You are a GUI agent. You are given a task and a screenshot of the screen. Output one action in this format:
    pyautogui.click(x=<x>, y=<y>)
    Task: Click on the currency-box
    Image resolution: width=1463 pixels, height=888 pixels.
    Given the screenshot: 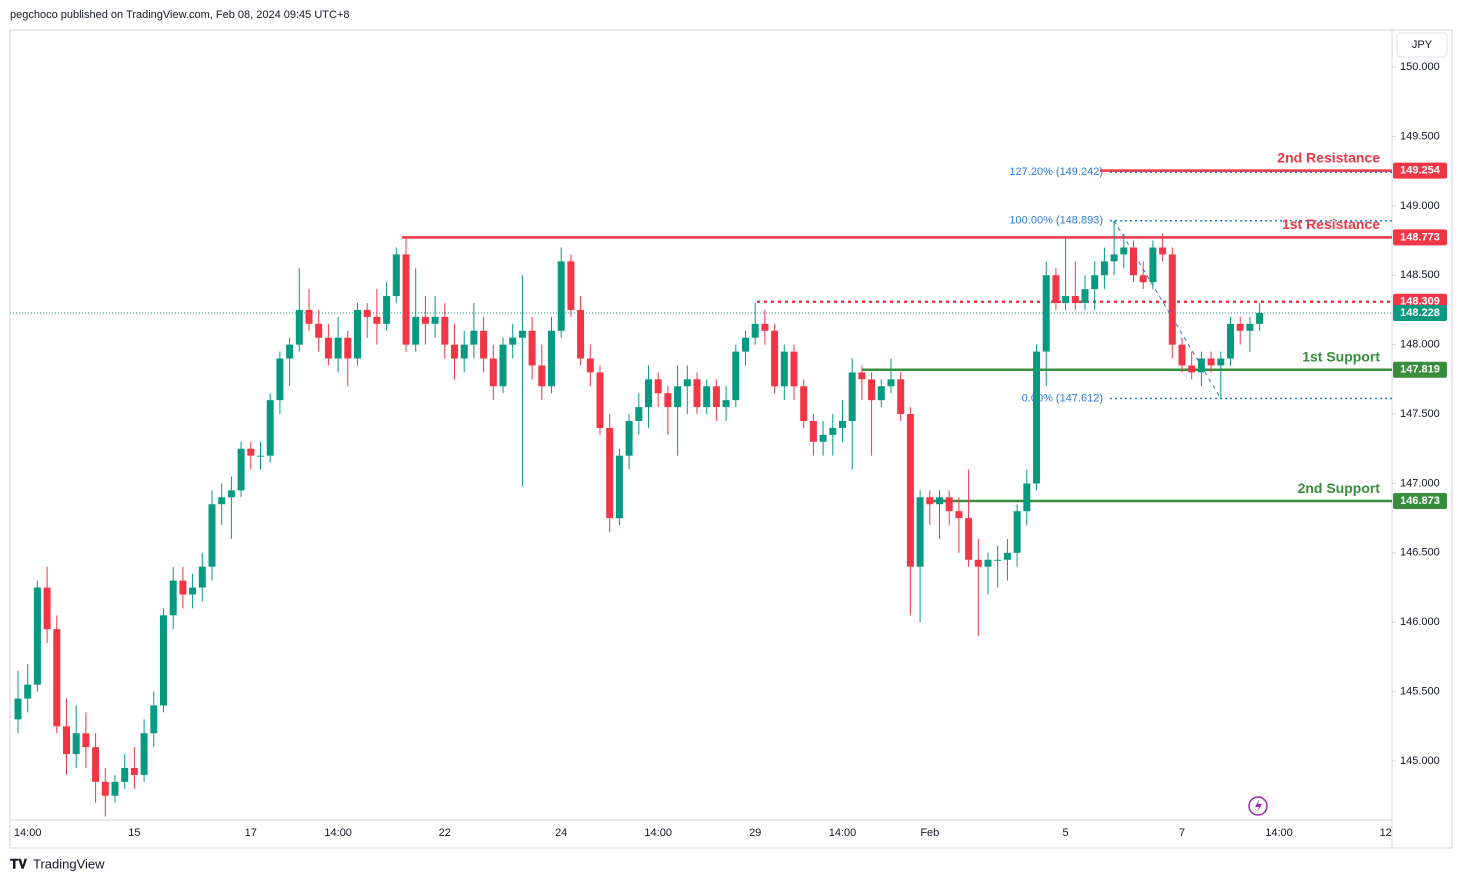 What is the action you would take?
    pyautogui.click(x=1422, y=45)
    